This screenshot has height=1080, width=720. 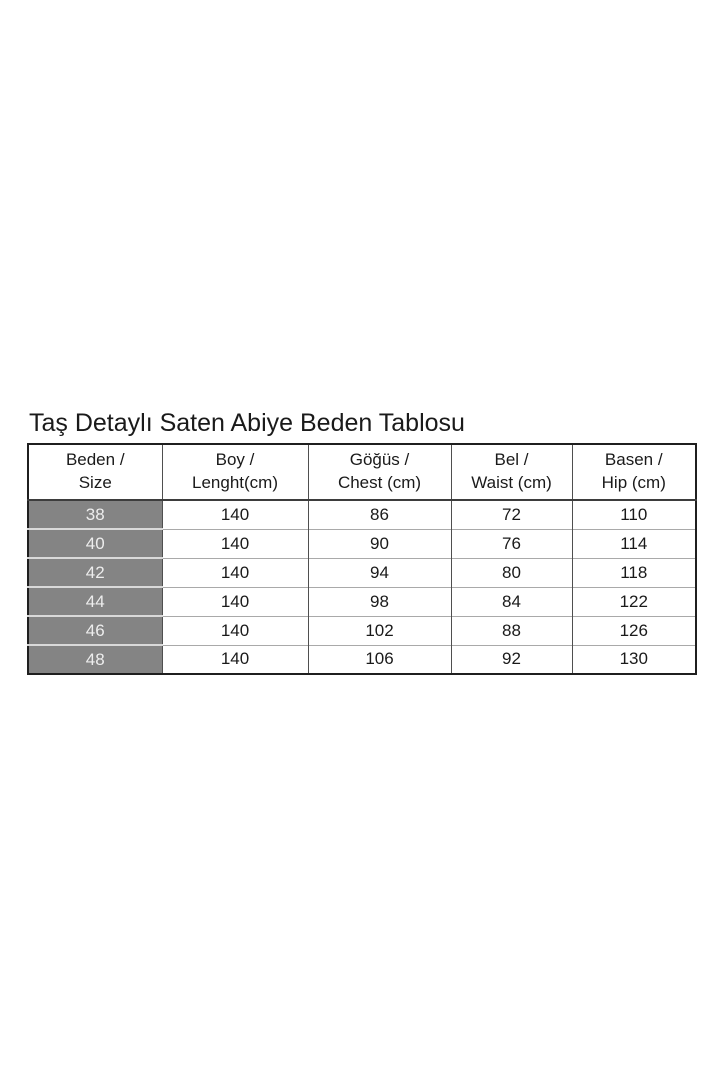 I want to click on table-row: 48 140 106 92 130, so click(x=362, y=659).